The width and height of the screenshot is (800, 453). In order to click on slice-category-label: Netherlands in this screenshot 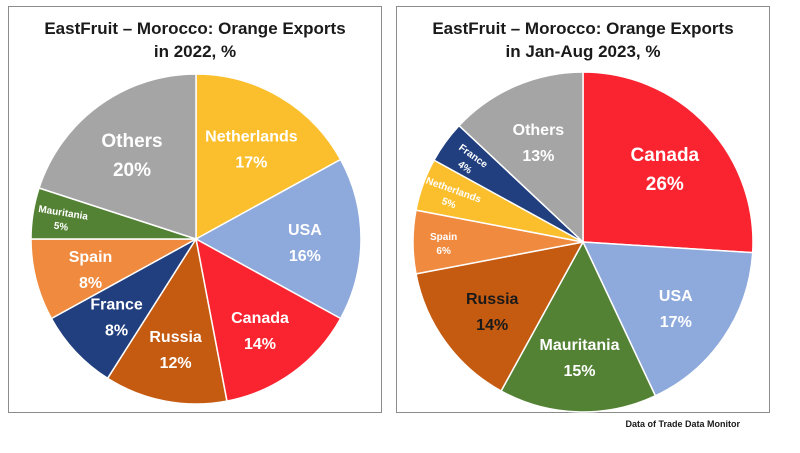, I will do `click(251, 136)`.